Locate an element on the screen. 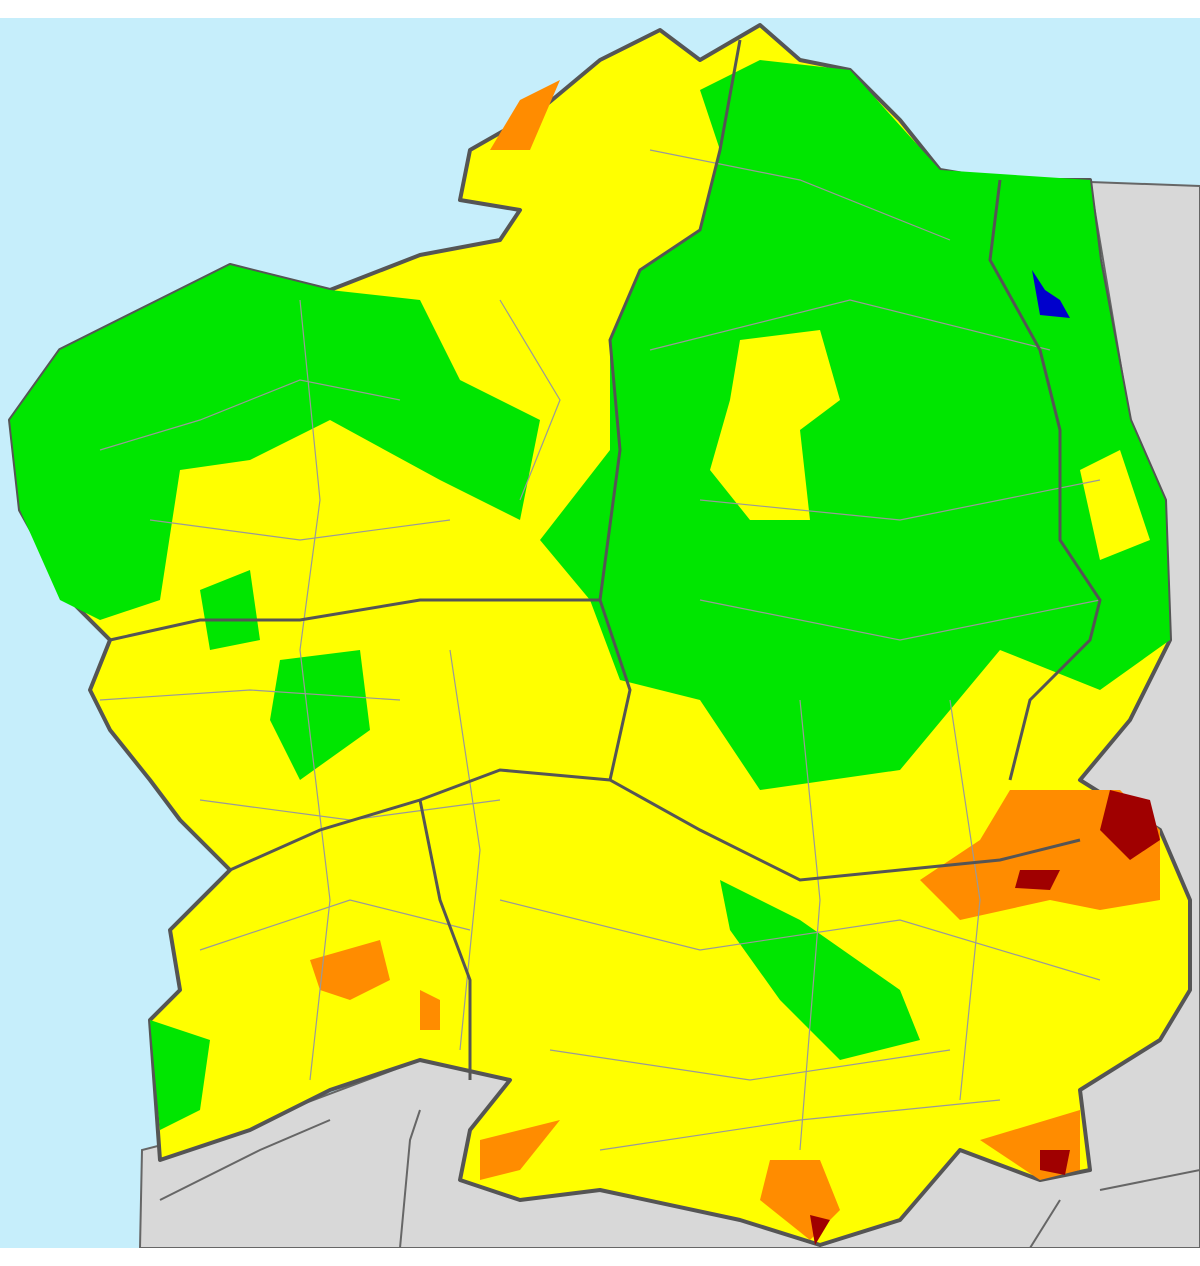 This screenshot has height=1266, width=1200. very-high-risk-areas is located at coordinates (985, 1017).